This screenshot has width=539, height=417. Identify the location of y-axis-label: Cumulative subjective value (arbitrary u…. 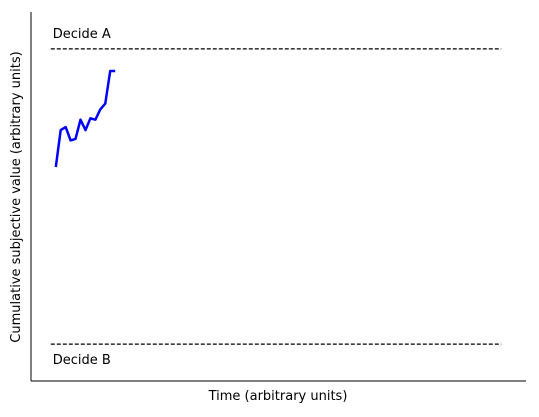
(16, 196).